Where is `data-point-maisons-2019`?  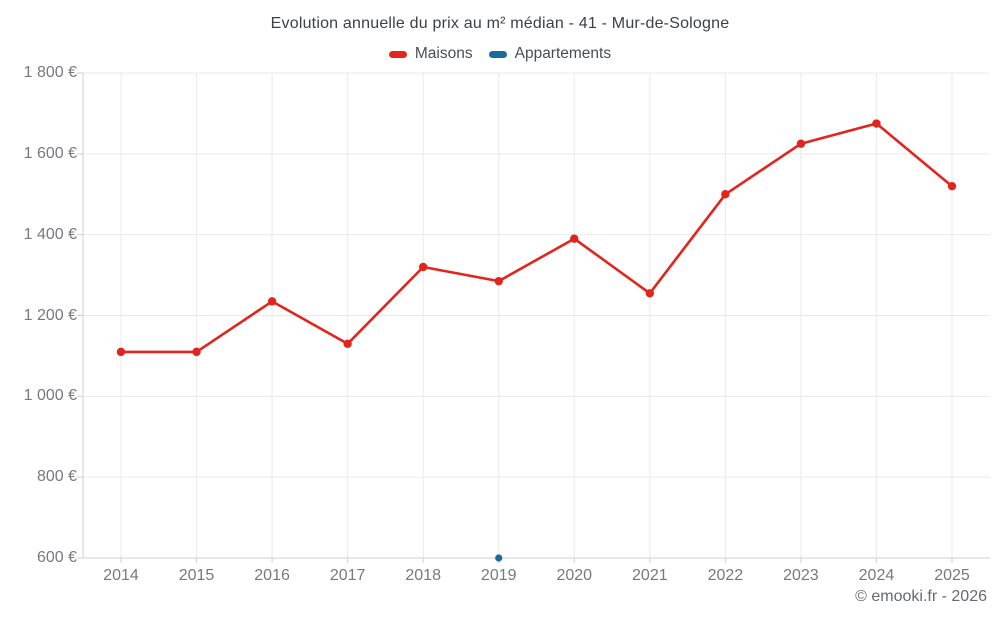 data-point-maisons-2019 is located at coordinates (498, 281).